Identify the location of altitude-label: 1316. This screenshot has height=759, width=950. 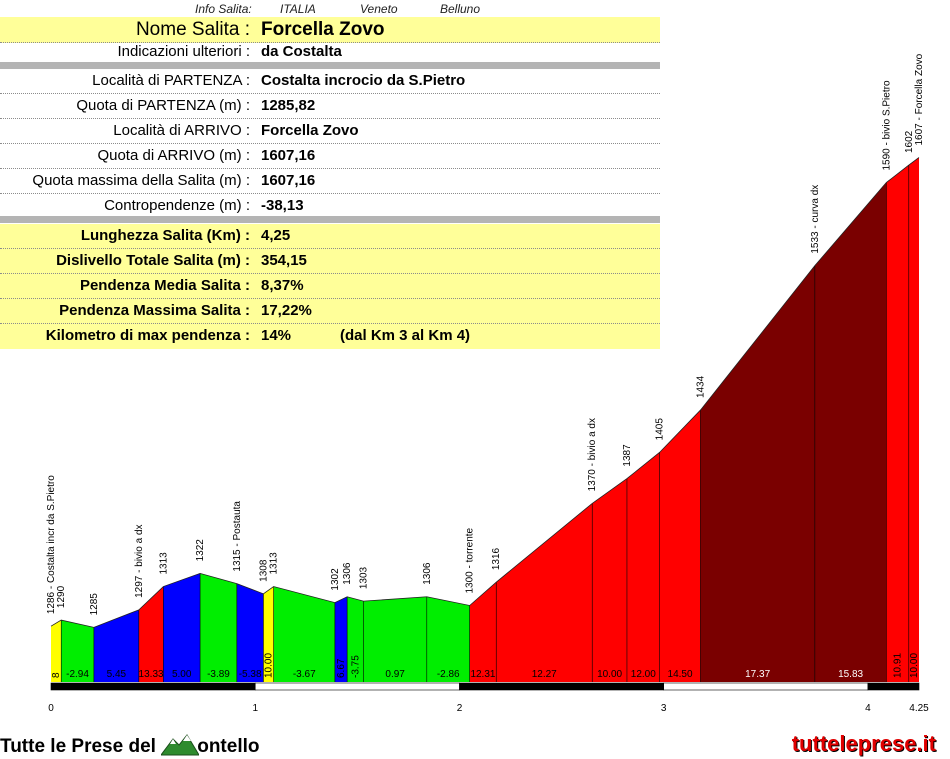
(496, 558).